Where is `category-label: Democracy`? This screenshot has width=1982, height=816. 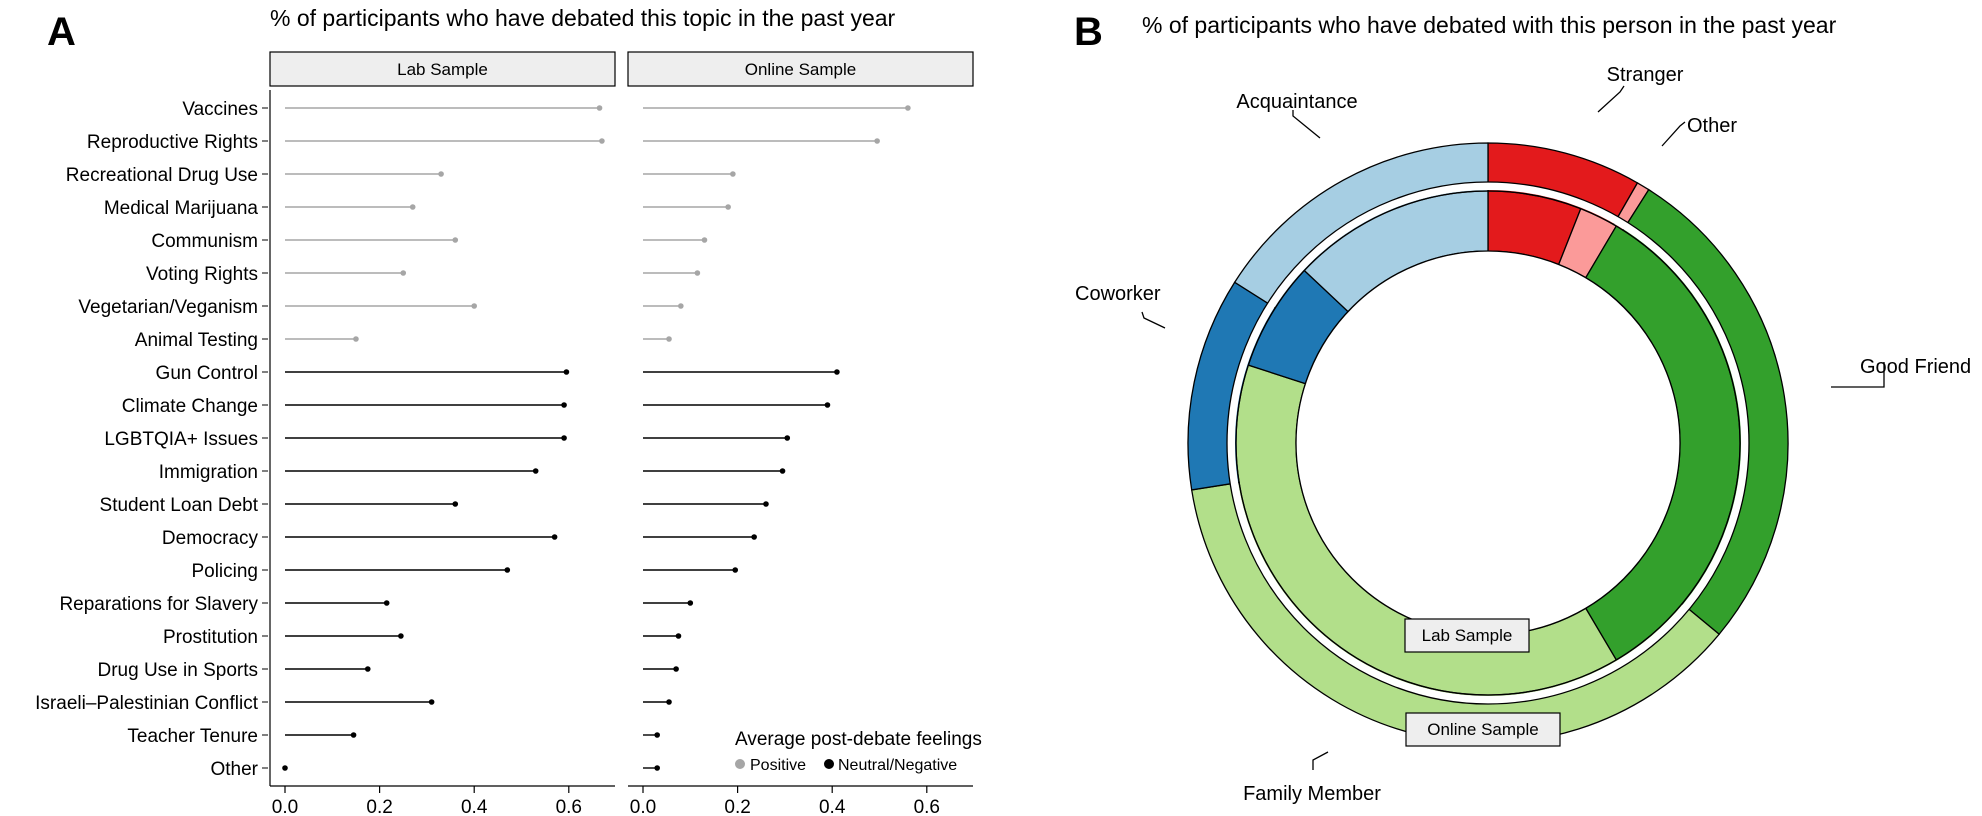
category-label: Democracy is located at coordinates (210, 538).